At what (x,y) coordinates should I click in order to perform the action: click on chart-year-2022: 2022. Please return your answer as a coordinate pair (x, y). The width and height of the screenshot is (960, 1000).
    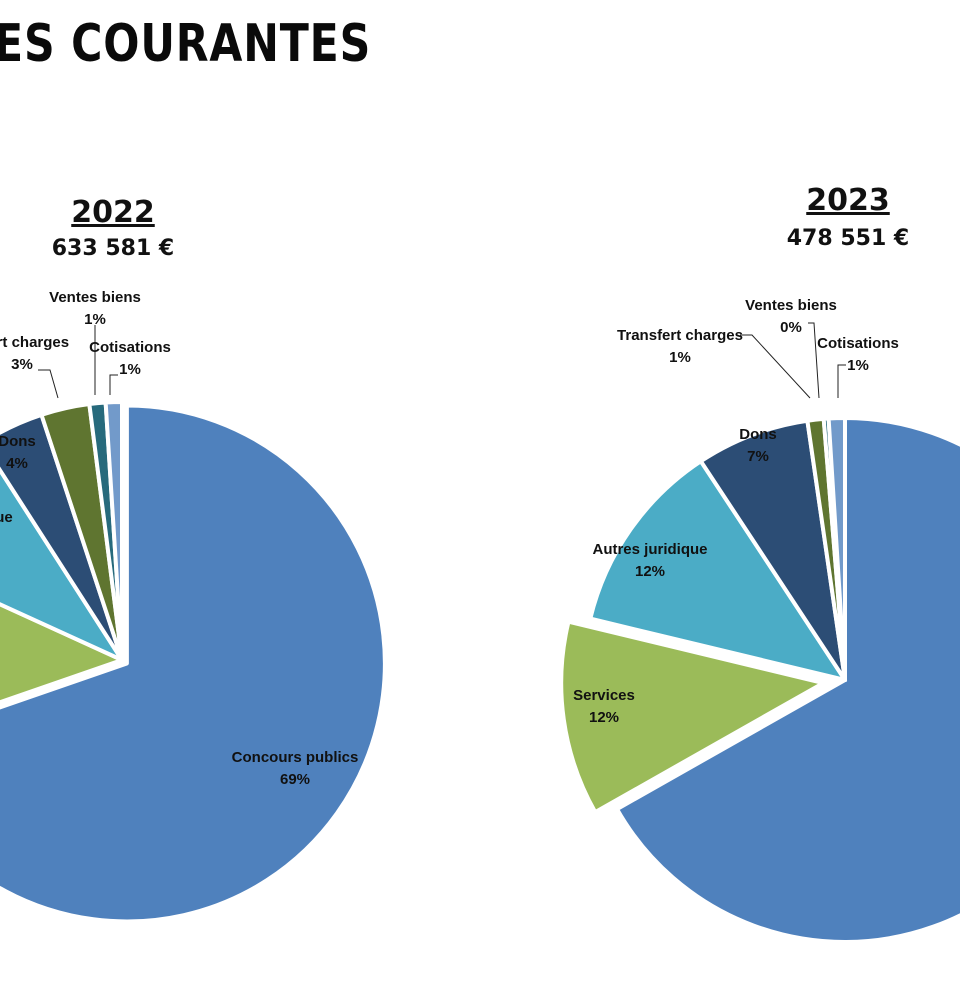
    Looking at the image, I should click on (113, 212).